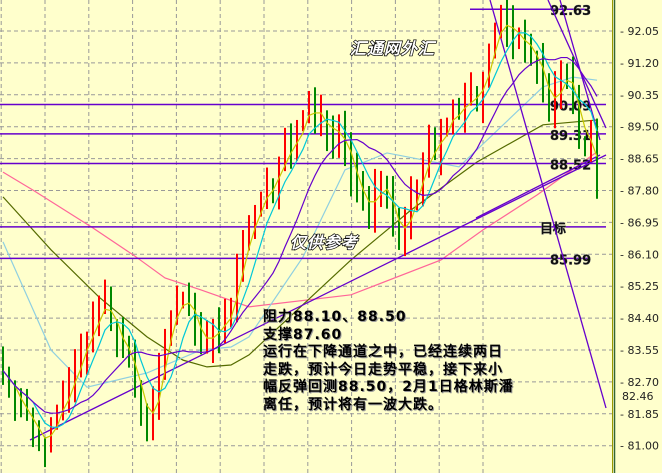  What do you see at coordinates (638, 396) in the screenshot?
I see `current-price-label: 82.46` at bounding box center [638, 396].